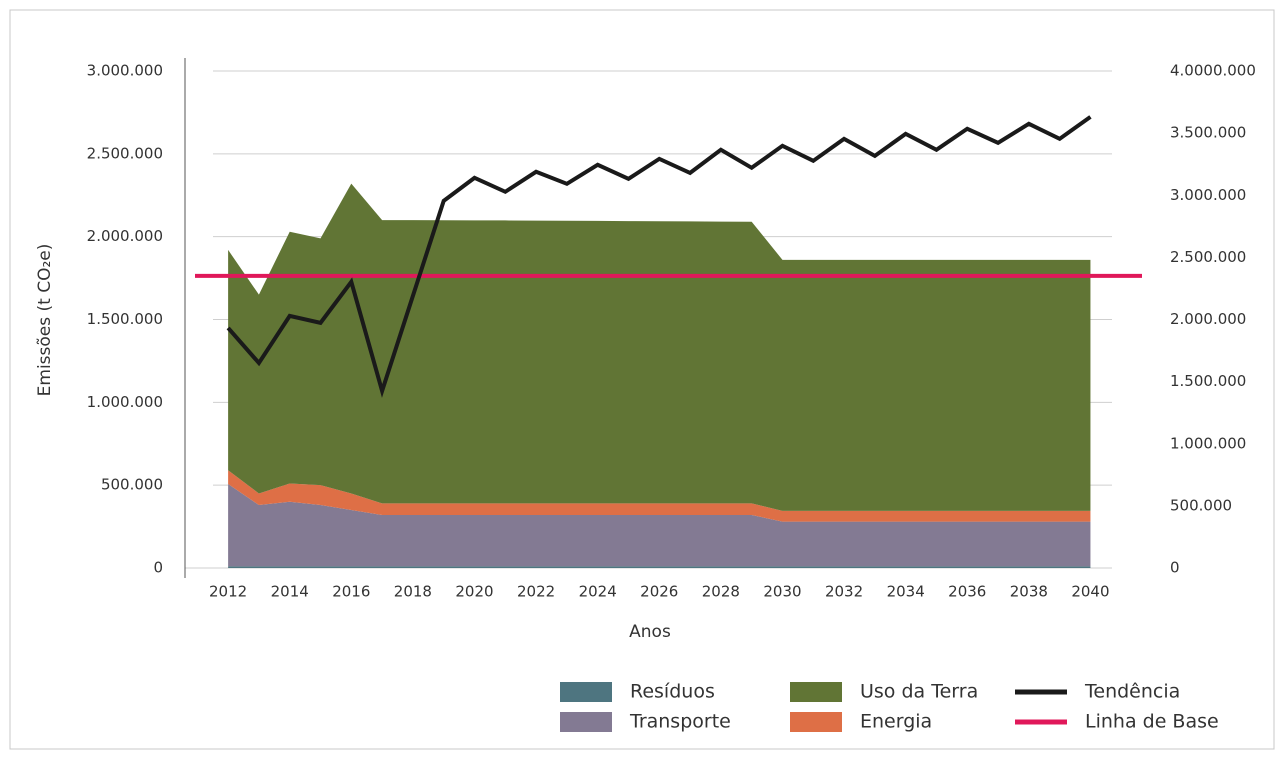 The image size is (1285, 764). Describe the element at coordinates (1152, 722) in the screenshot. I see `legend-label: Linha de Base` at that location.